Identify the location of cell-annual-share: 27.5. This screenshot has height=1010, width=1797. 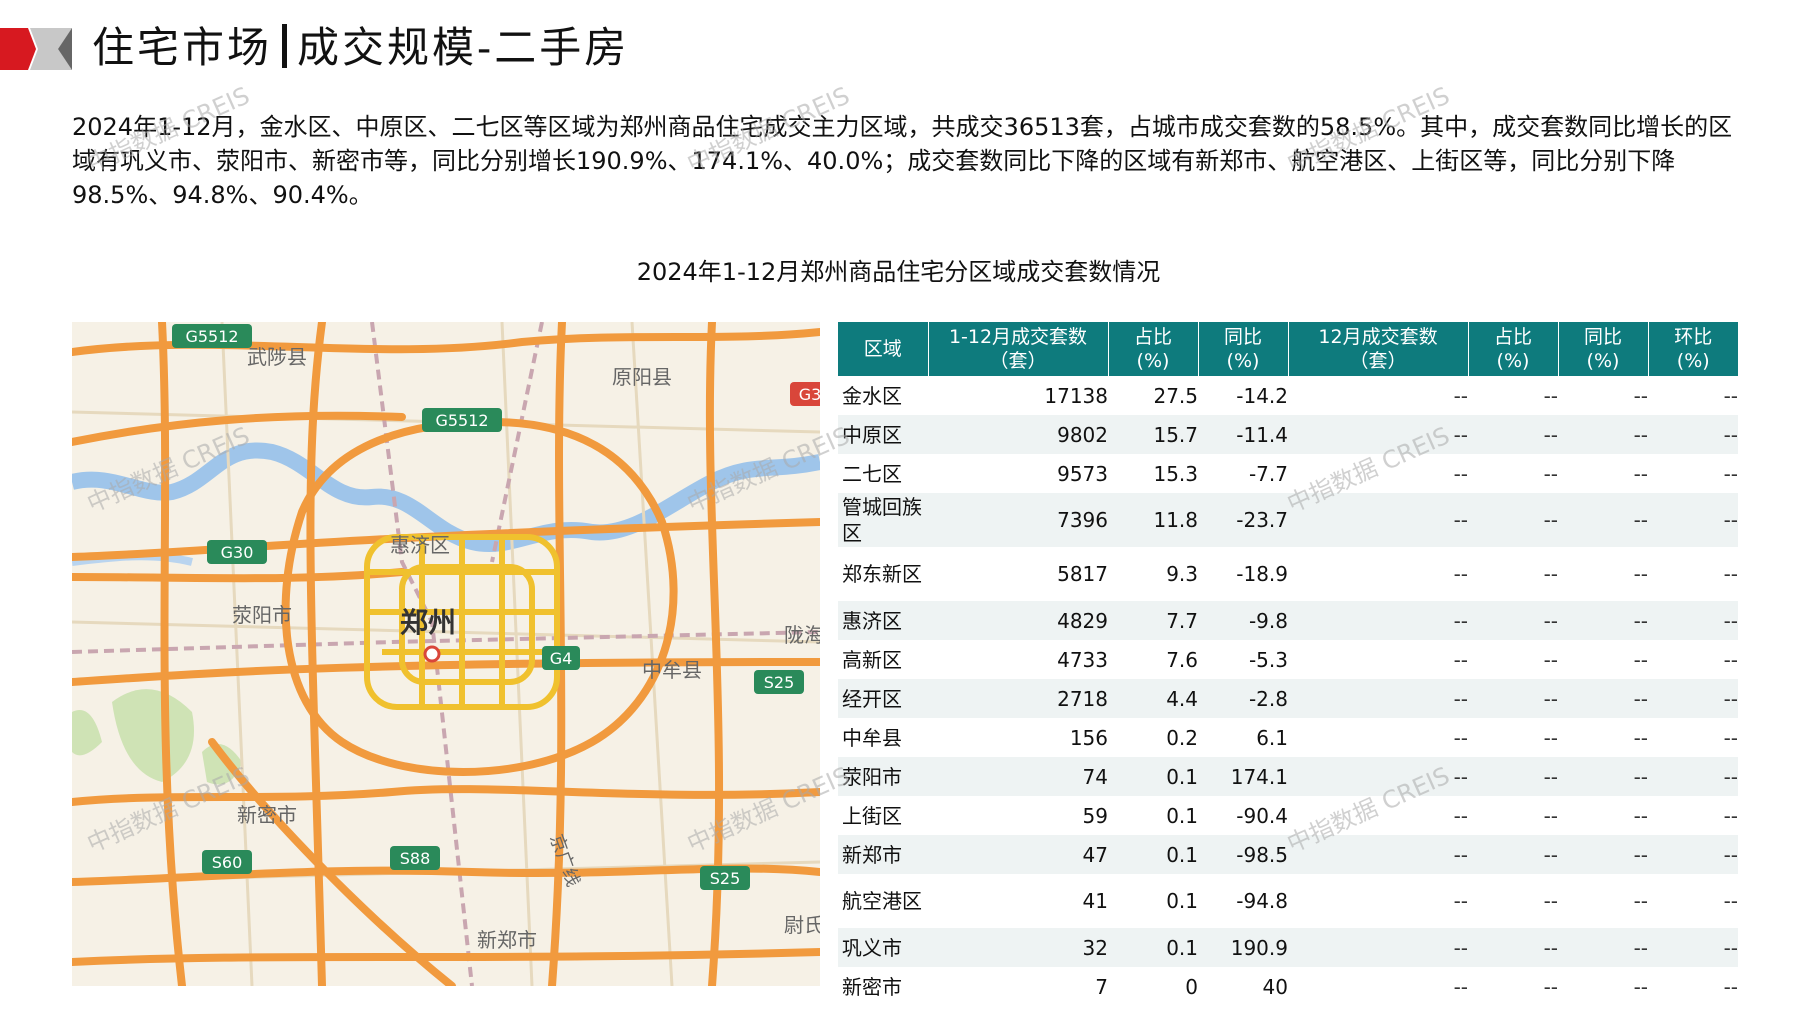
(1175, 395).